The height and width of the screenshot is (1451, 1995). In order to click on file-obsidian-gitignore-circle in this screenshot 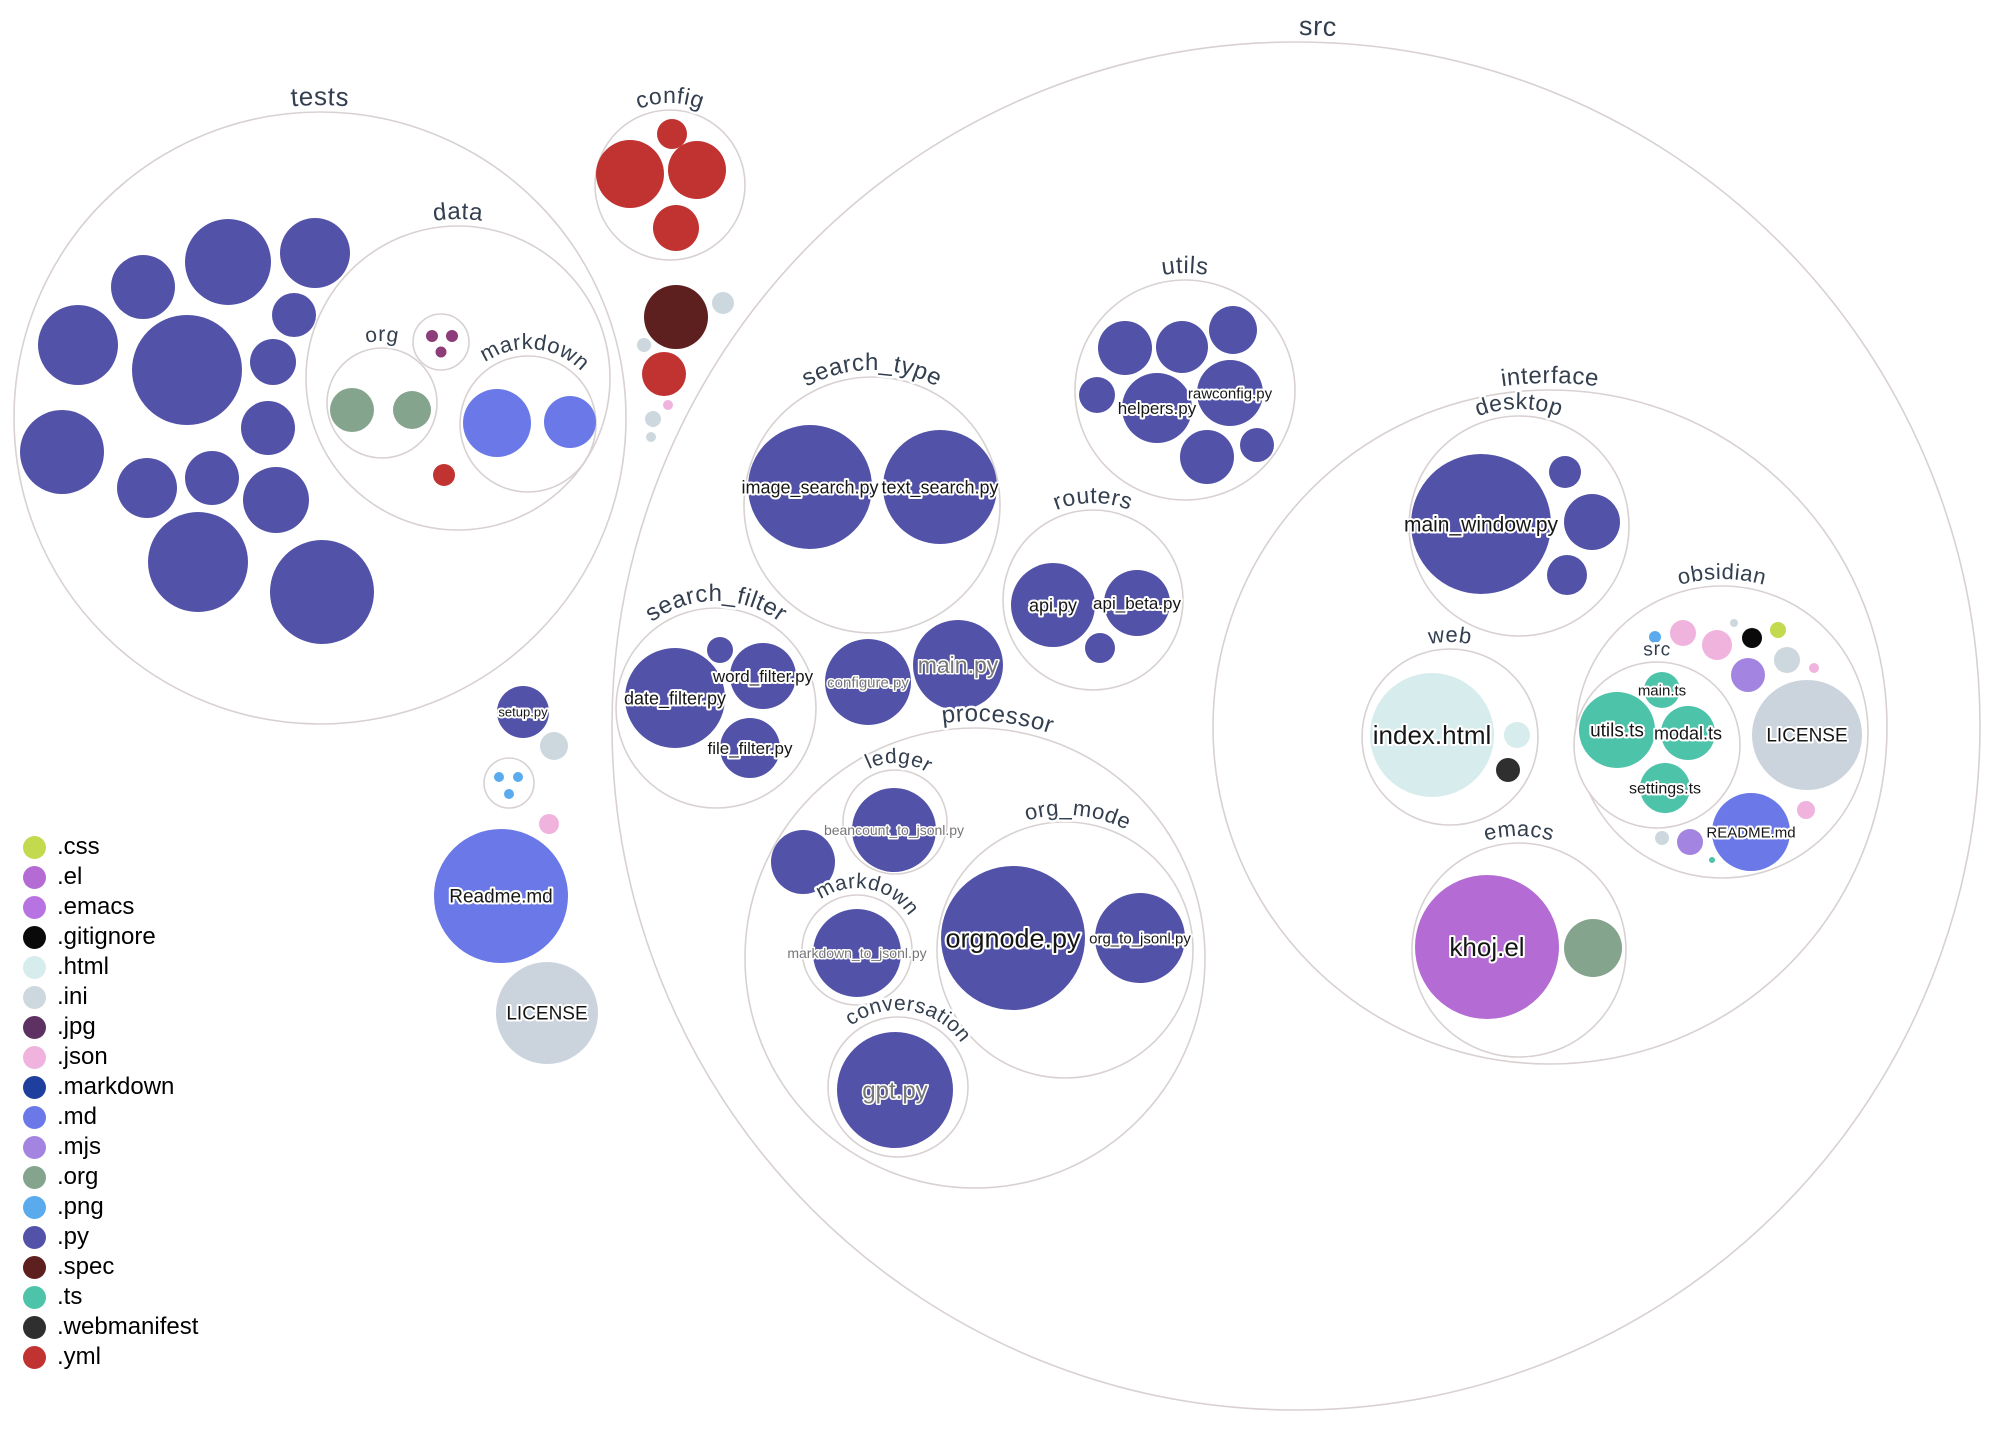, I will do `click(1752, 638)`.